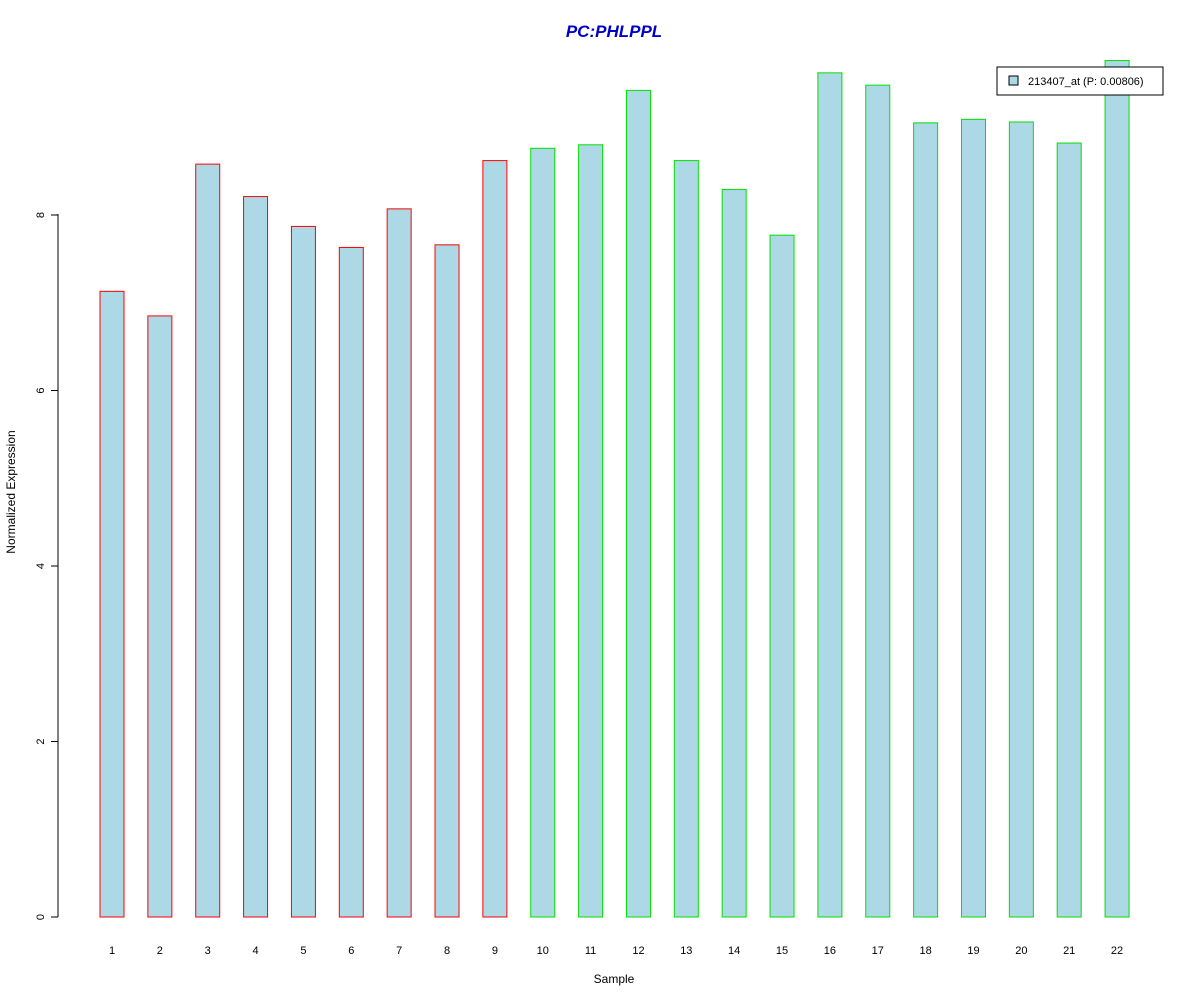  What do you see at coordinates (686, 951) in the screenshot?
I see `x-tick-label: 13` at bounding box center [686, 951].